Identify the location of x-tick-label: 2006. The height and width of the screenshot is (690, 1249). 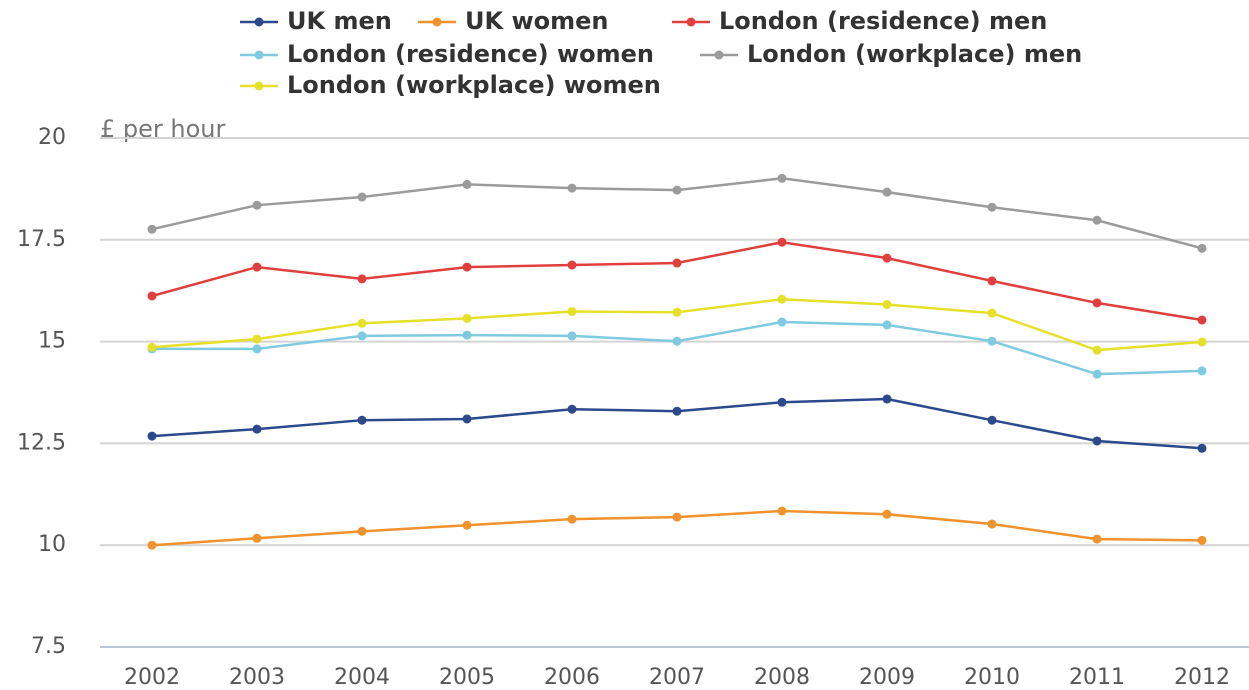
(572, 677).